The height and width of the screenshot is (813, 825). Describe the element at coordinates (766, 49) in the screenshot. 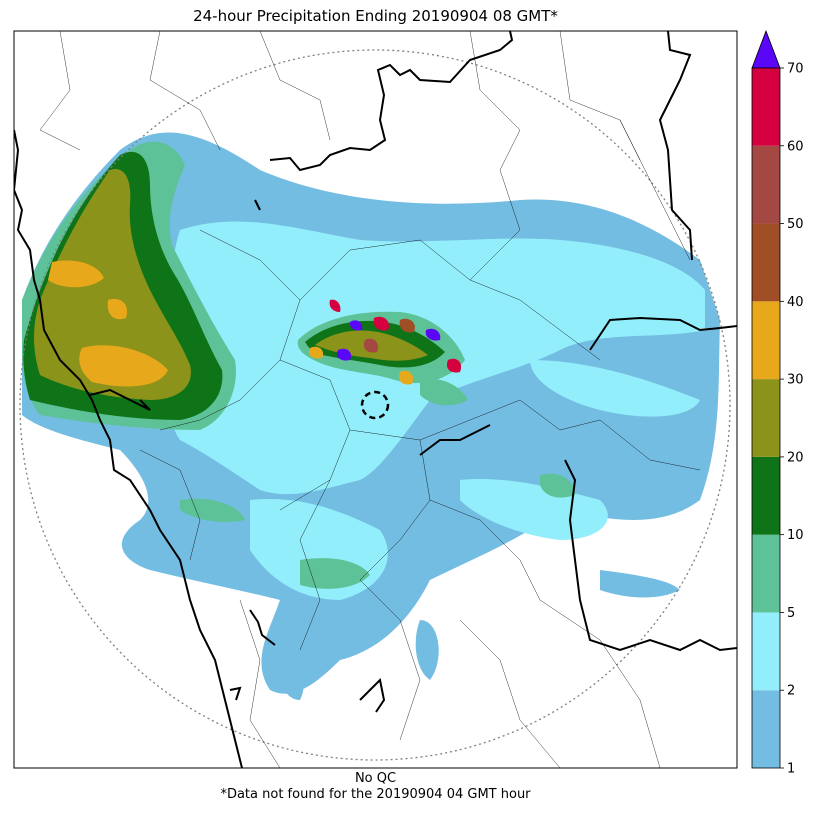

I see `colorbar-overflow-arrow` at that location.